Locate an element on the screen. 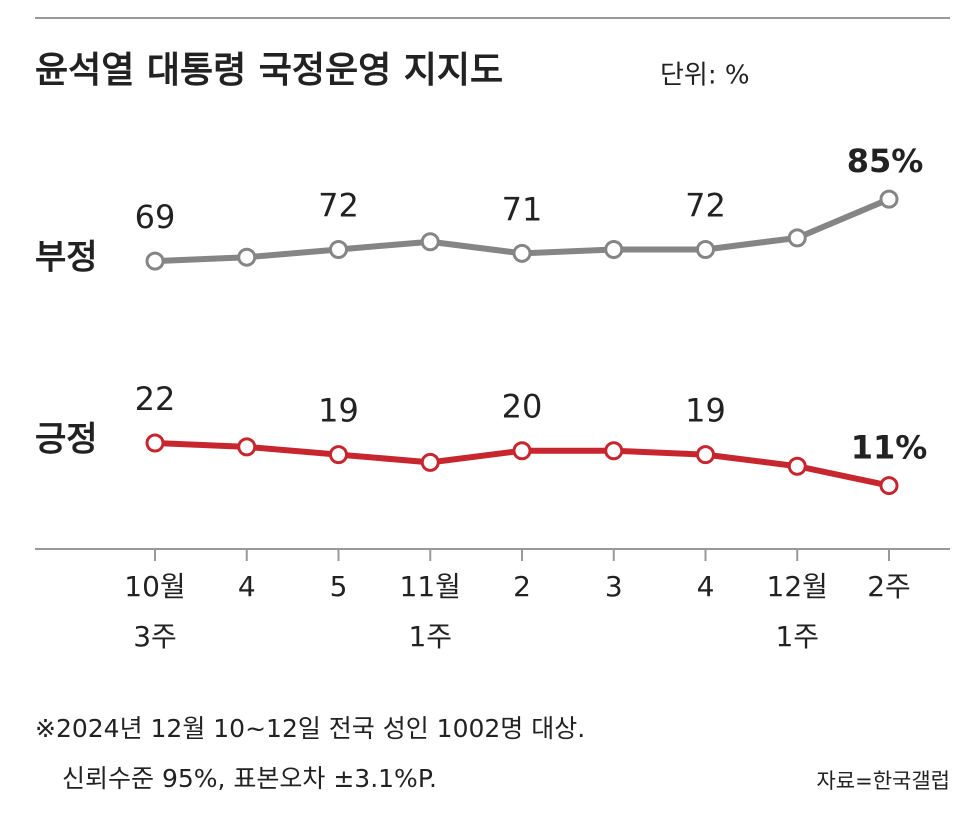 The image size is (967, 831). value-label: 20 is located at coordinates (522, 407).